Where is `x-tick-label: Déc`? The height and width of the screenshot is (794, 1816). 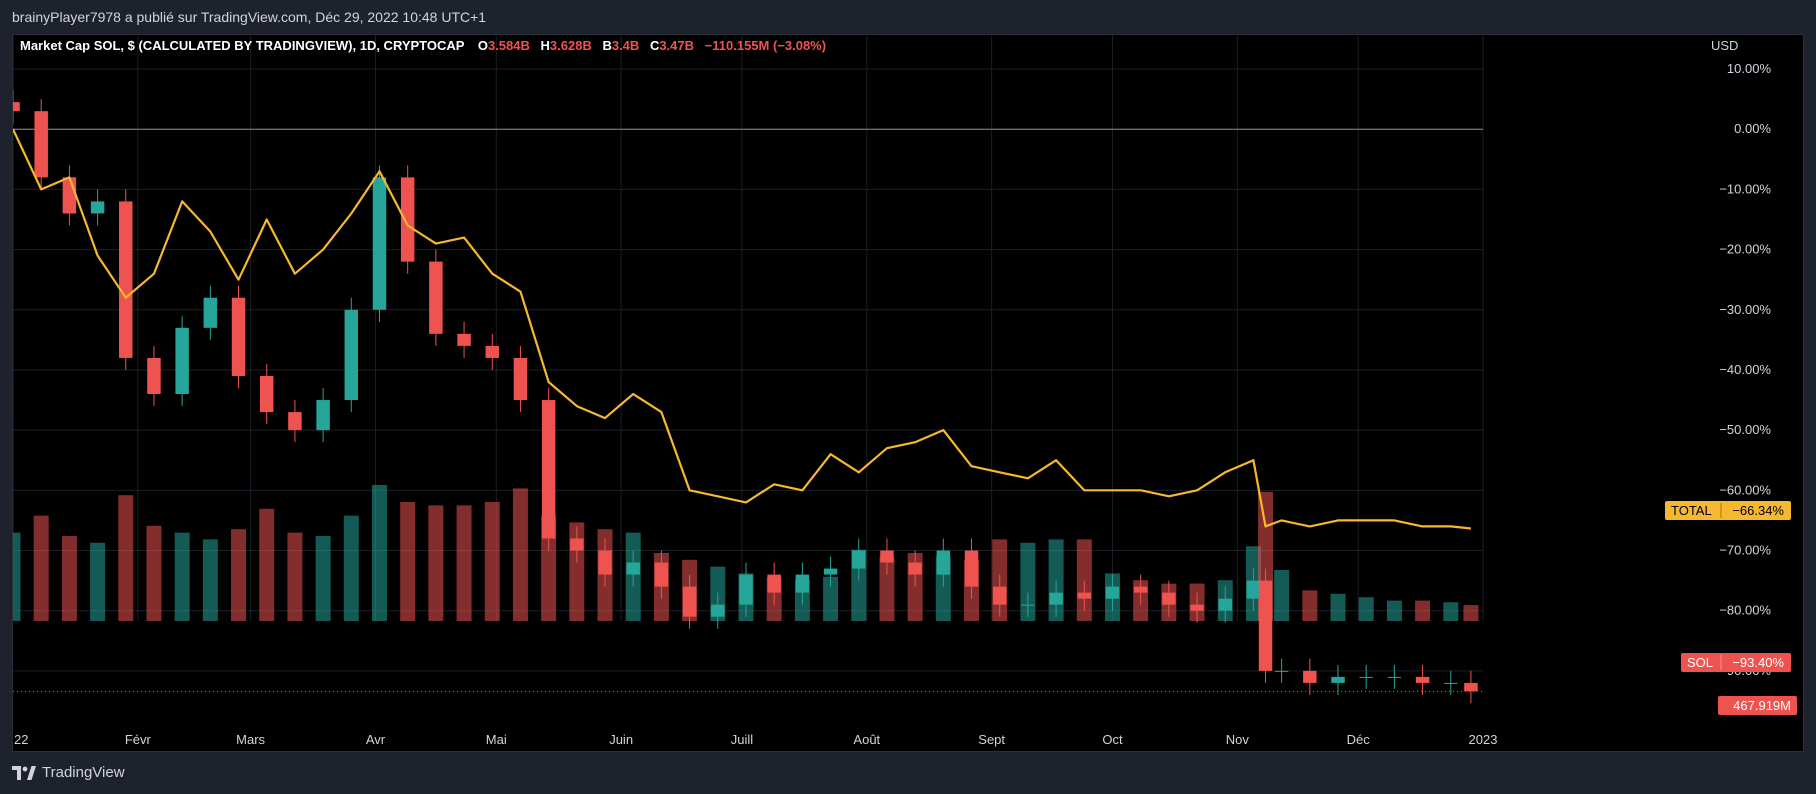
x-tick-label: Déc is located at coordinates (1359, 739).